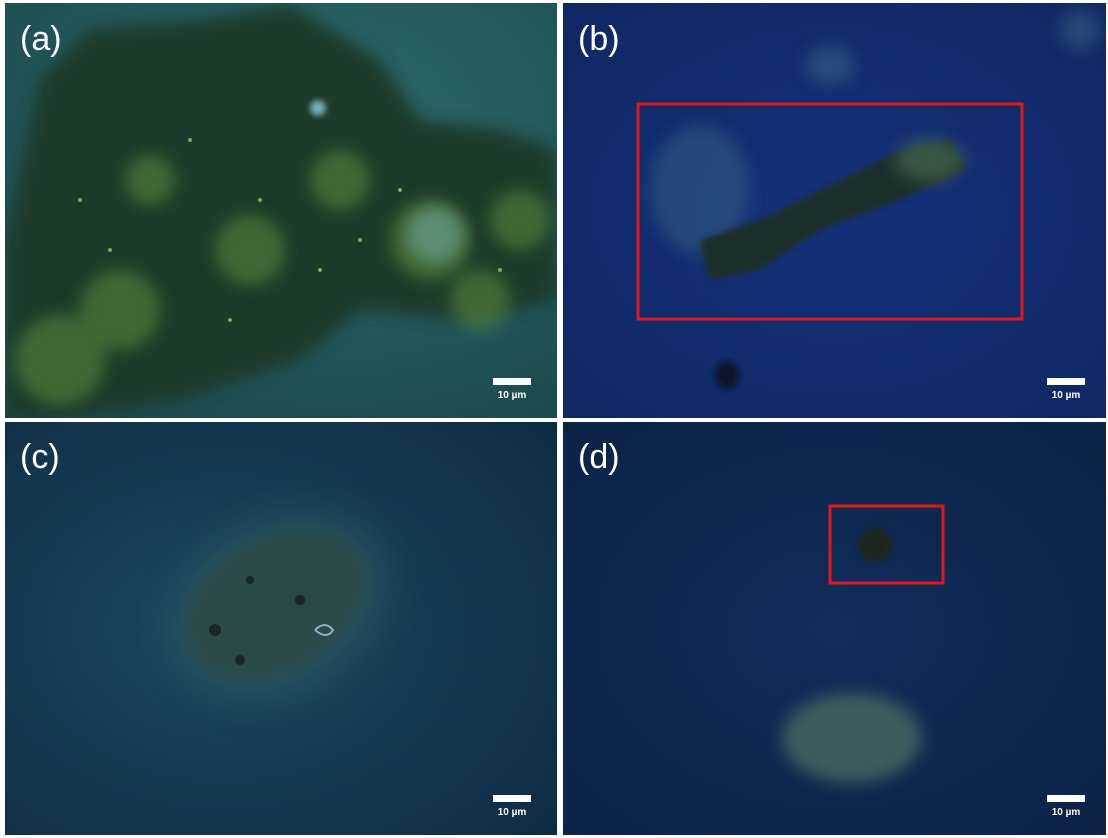 The image size is (1108, 838). Describe the element at coordinates (41, 39) in the screenshot. I see `panel-label: (a)` at that location.